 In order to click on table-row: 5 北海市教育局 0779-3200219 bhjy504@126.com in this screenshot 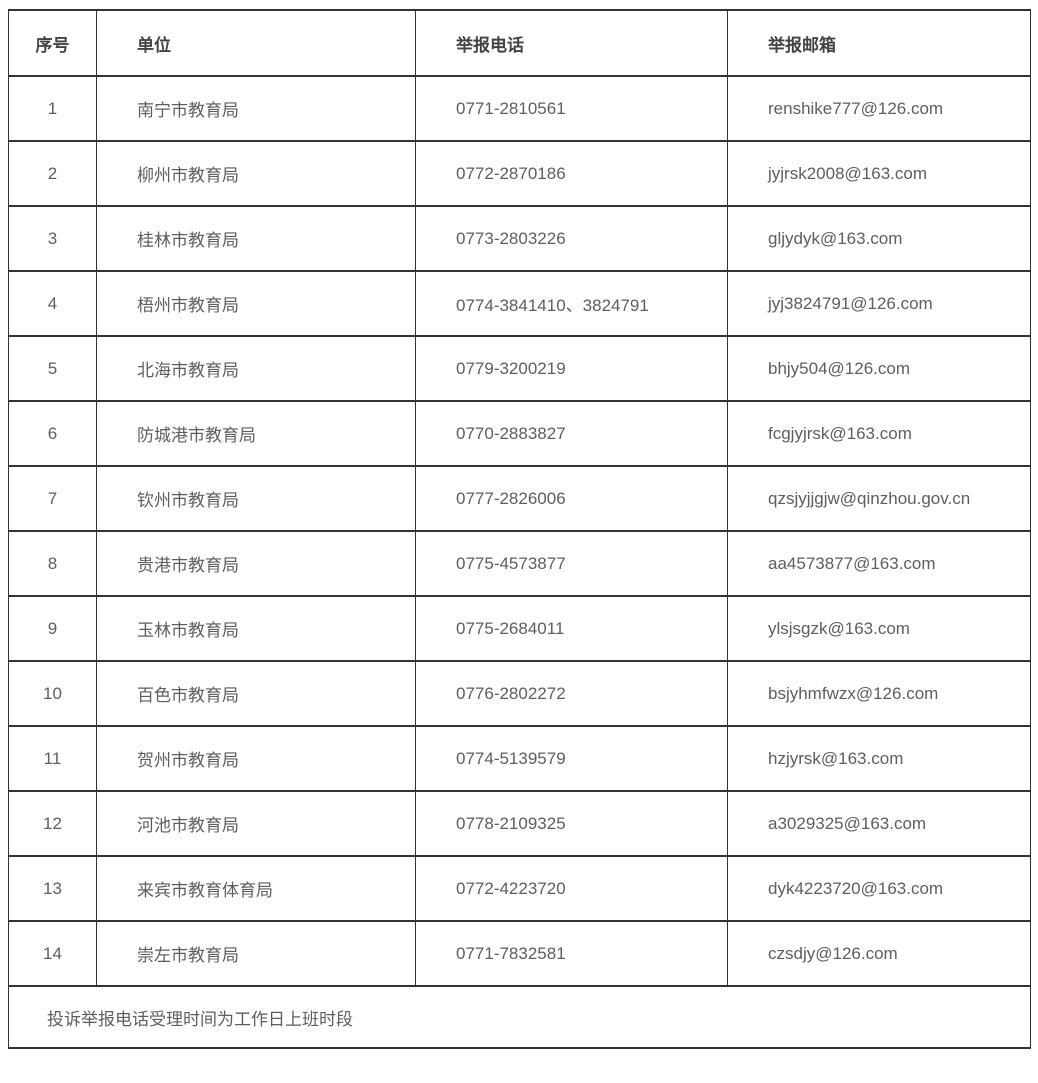, I will do `click(519, 368)`.